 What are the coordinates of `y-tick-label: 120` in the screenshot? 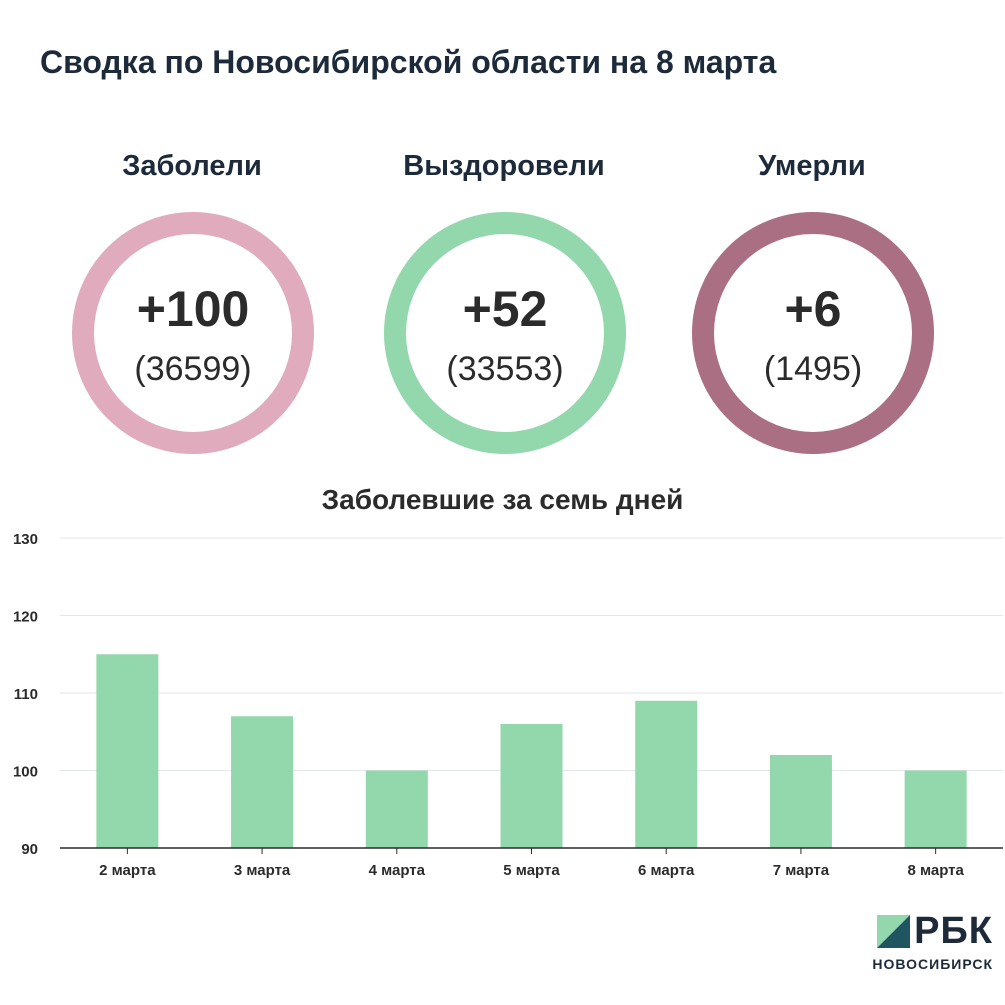 It's located at (25, 617).